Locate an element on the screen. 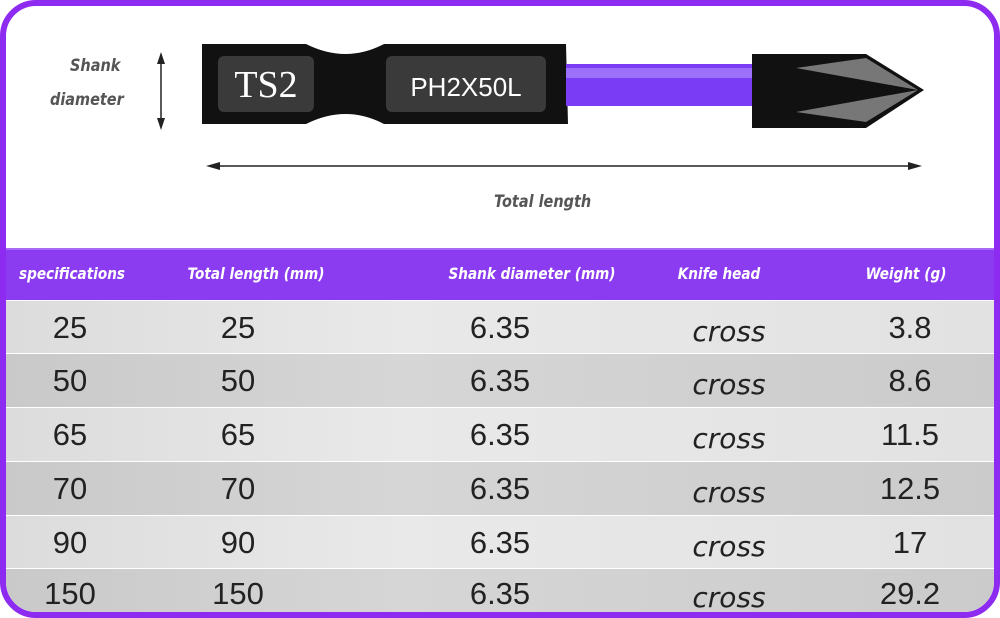  shank-label: Shank is located at coordinates (95, 66).